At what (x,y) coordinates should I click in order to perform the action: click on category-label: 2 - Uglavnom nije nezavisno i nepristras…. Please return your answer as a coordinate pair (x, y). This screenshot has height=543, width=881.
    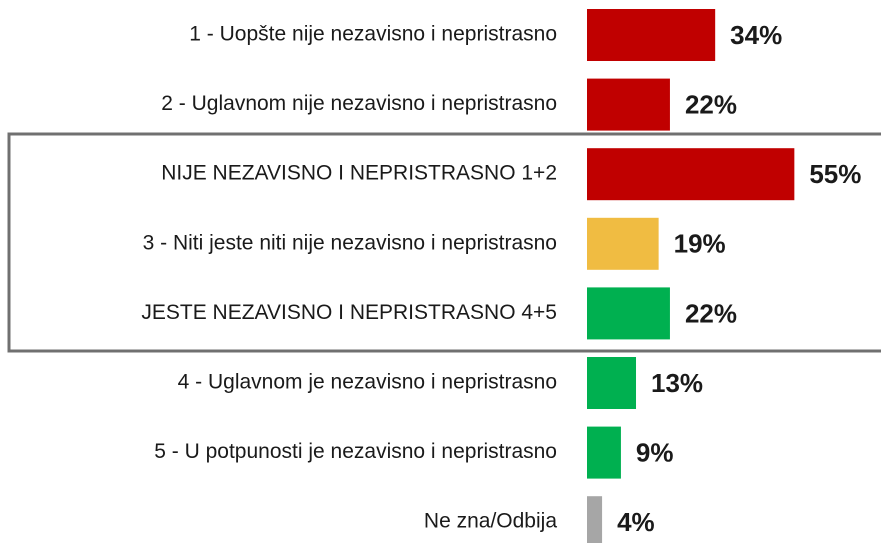
    Looking at the image, I should click on (359, 103).